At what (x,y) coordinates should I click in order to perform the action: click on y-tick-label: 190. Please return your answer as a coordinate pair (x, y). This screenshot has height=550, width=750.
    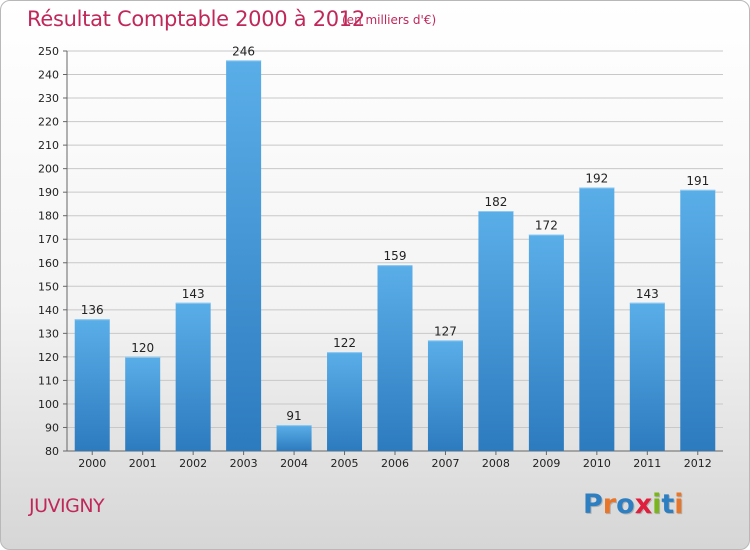
    Looking at the image, I should click on (48, 192).